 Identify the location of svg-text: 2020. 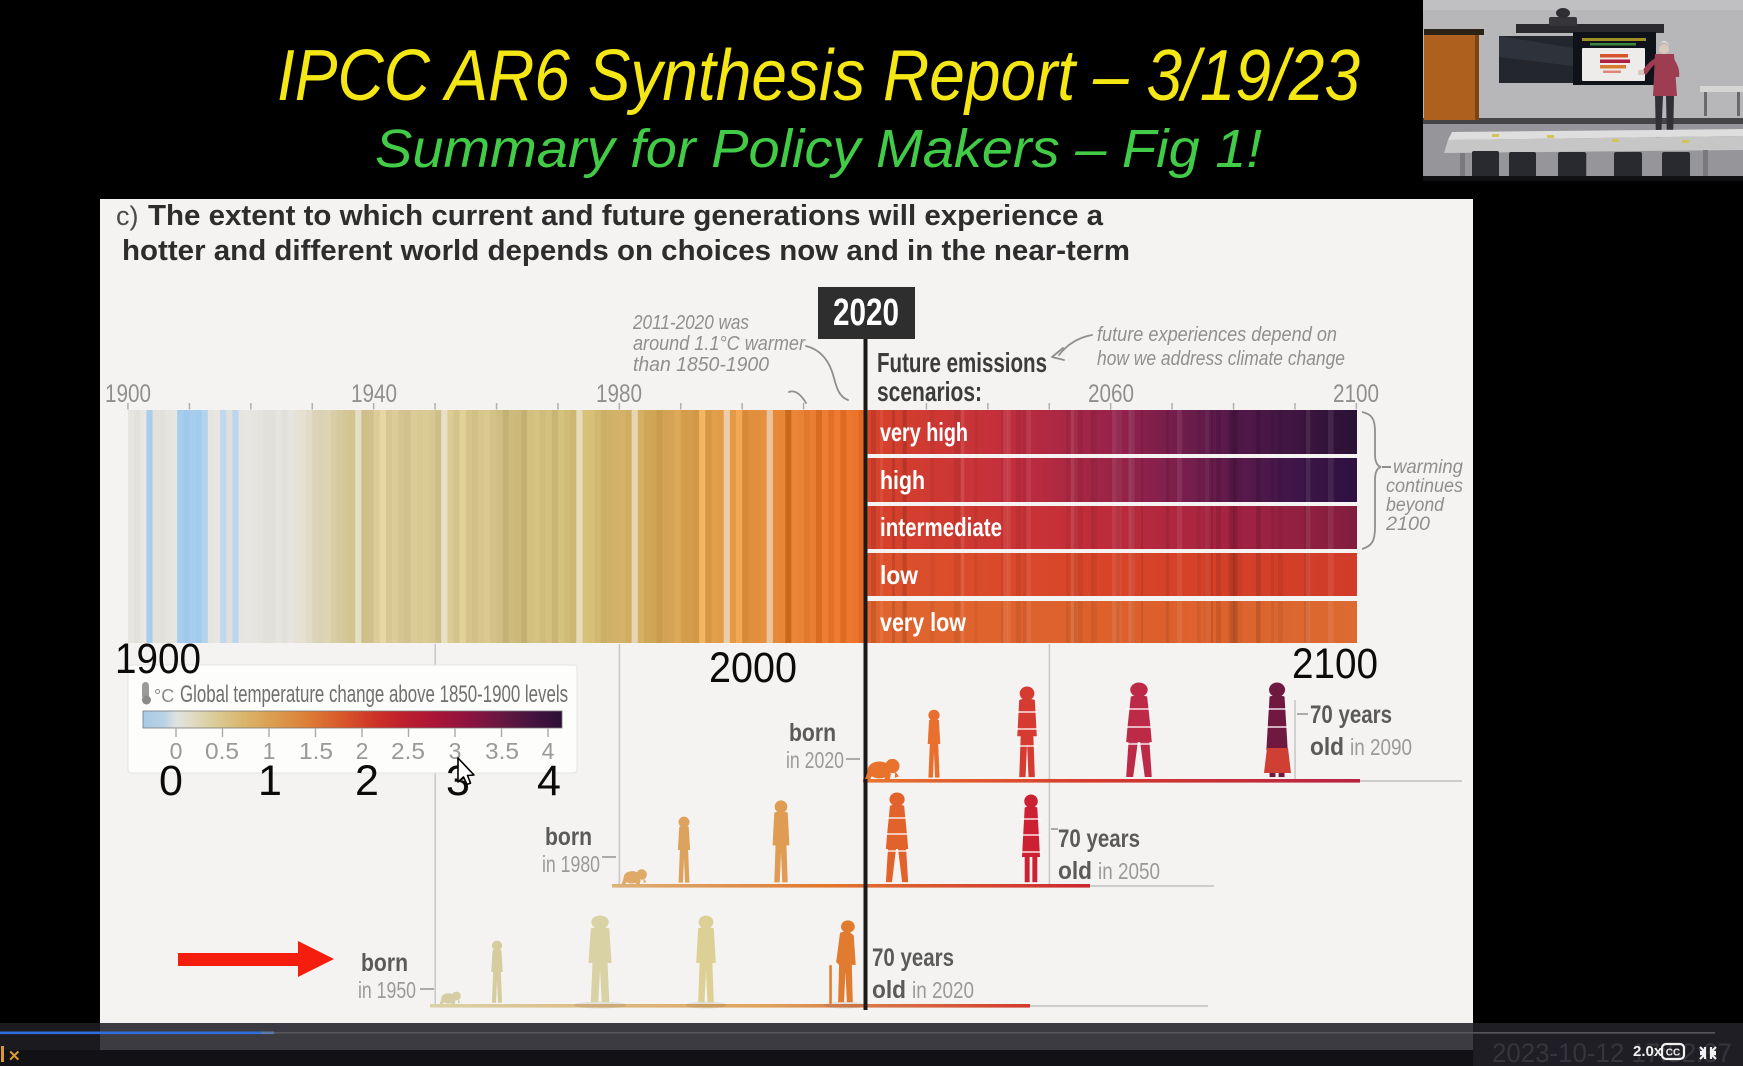
(866, 313).